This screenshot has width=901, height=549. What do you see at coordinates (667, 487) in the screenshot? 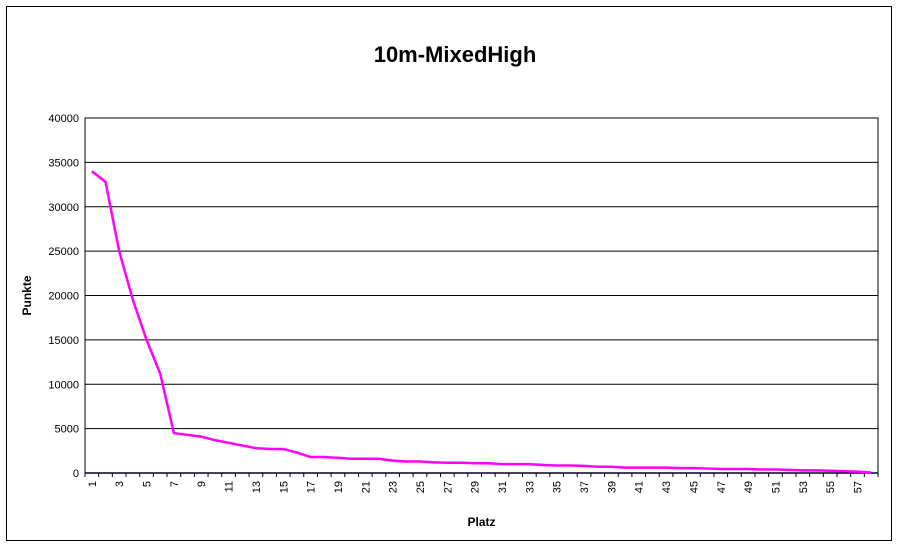
I see `x-tick-label: 43` at bounding box center [667, 487].